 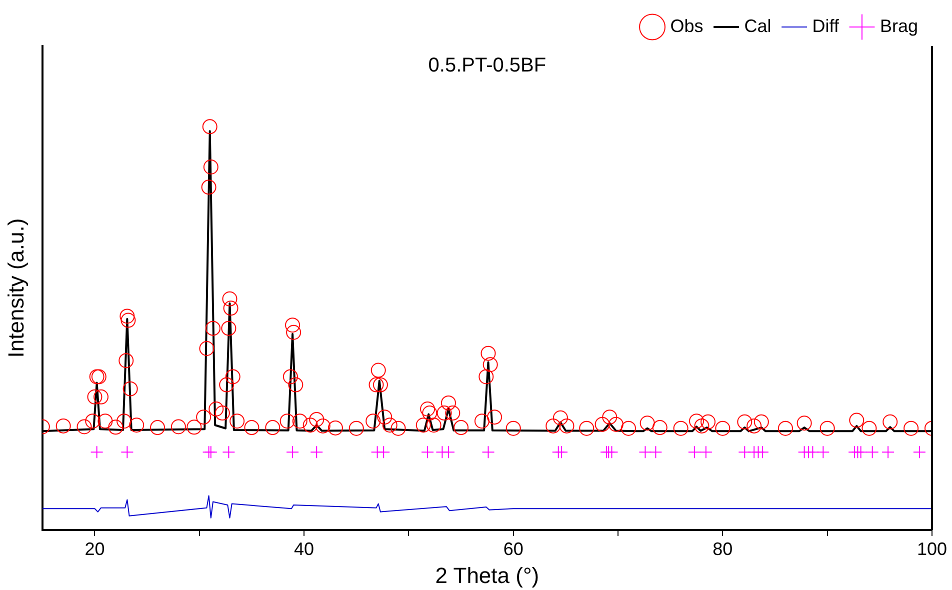 I want to click on x-tick-label: 40, so click(x=304, y=548).